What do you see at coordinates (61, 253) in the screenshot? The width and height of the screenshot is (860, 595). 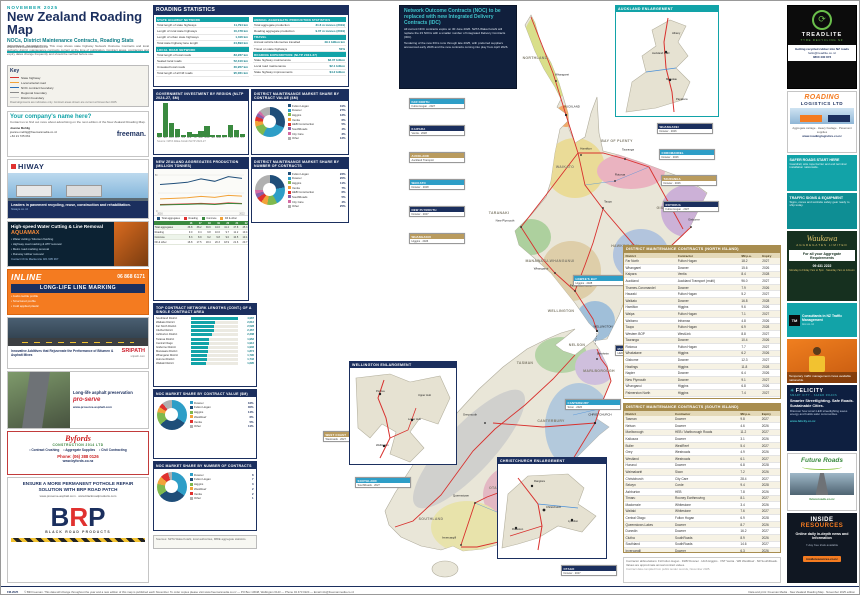 I see `bullet: Runway rubber removal` at bounding box center [61, 253].